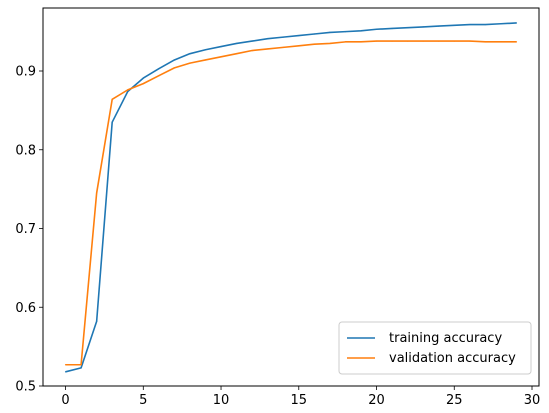 This screenshot has height=413, width=549. I want to click on legend-label-training: training accuracy, so click(445, 338).